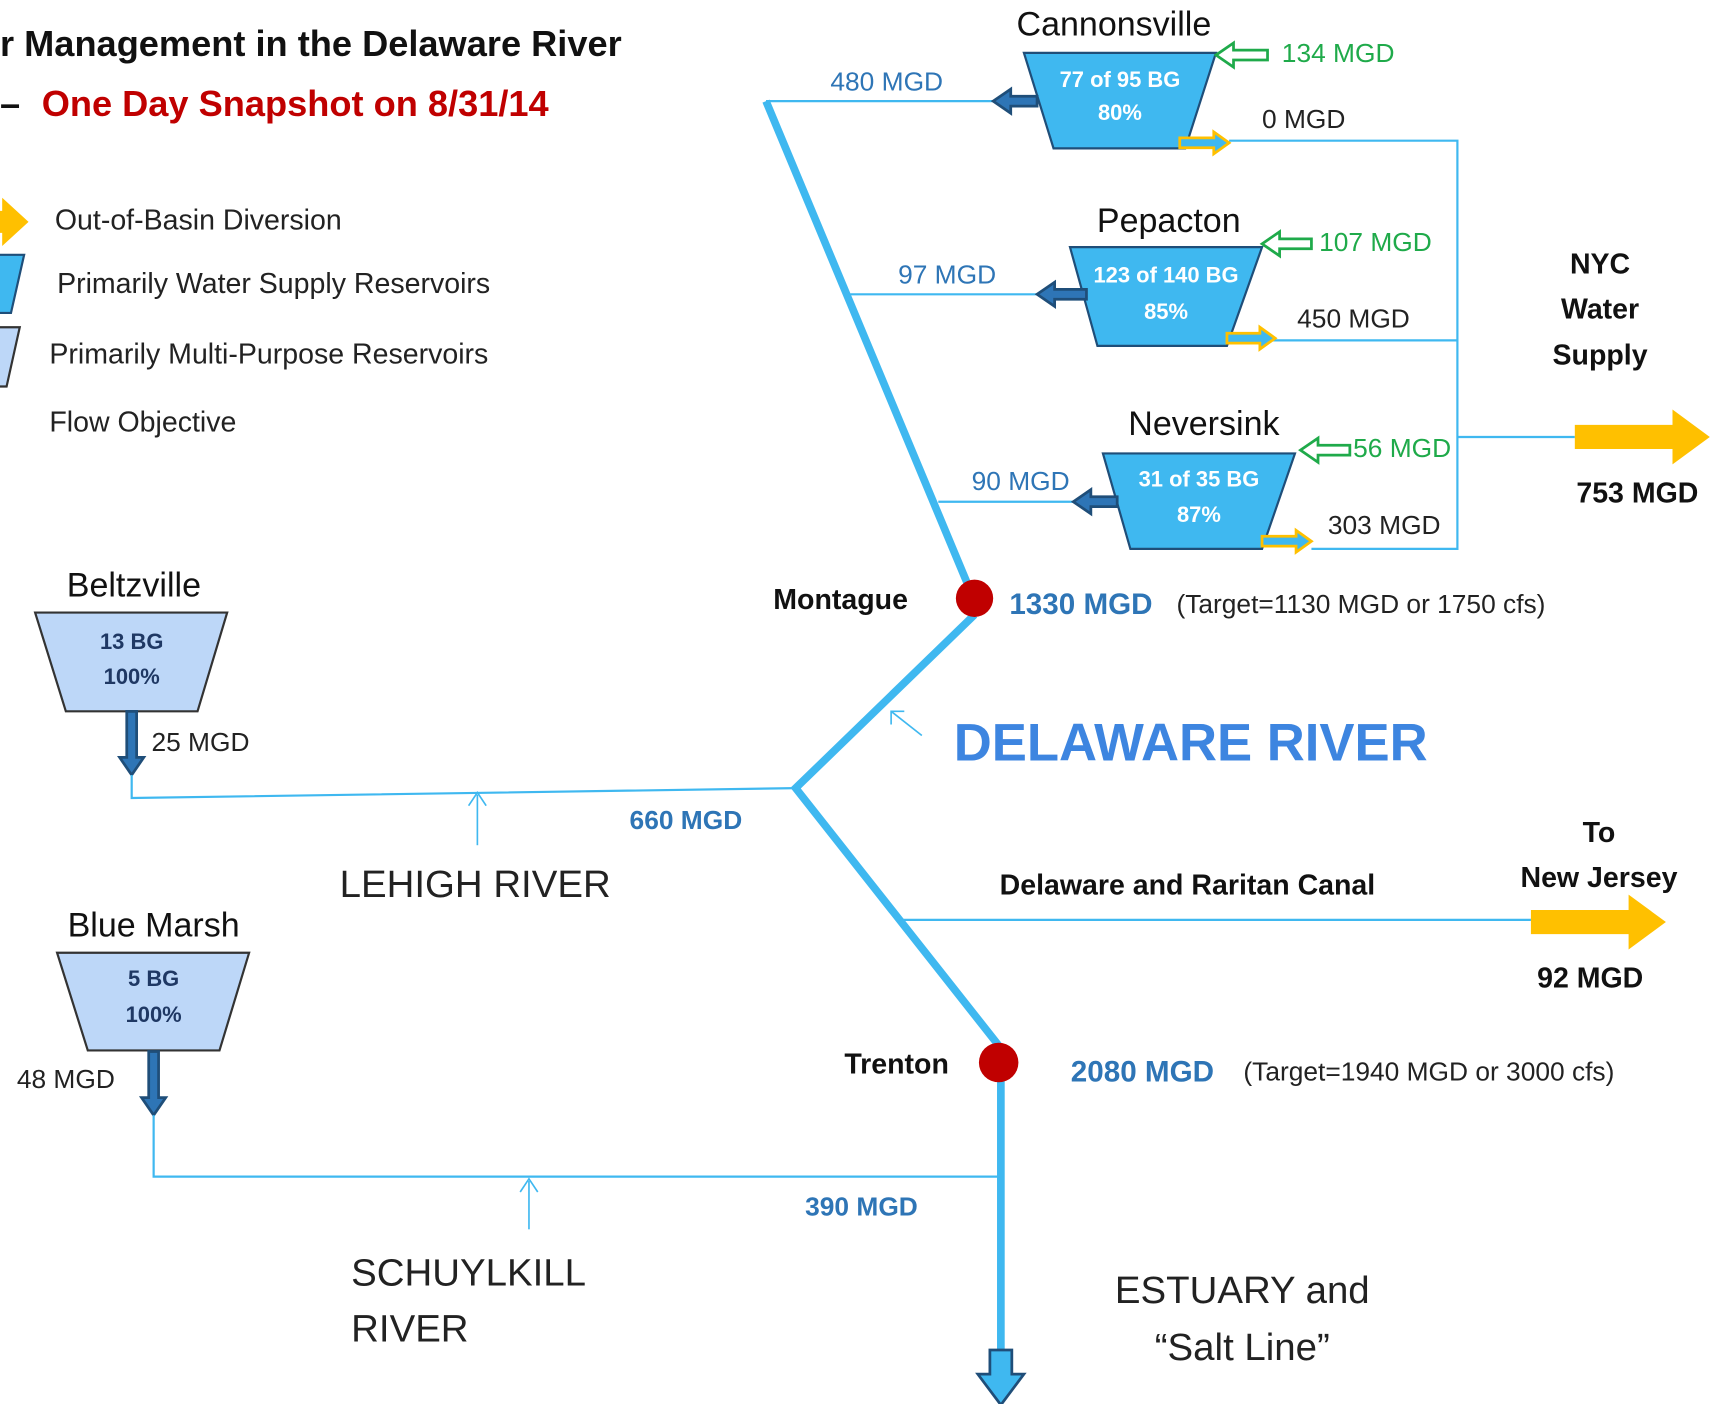  What do you see at coordinates (1120, 112) in the screenshot?
I see `label: 80%` at bounding box center [1120, 112].